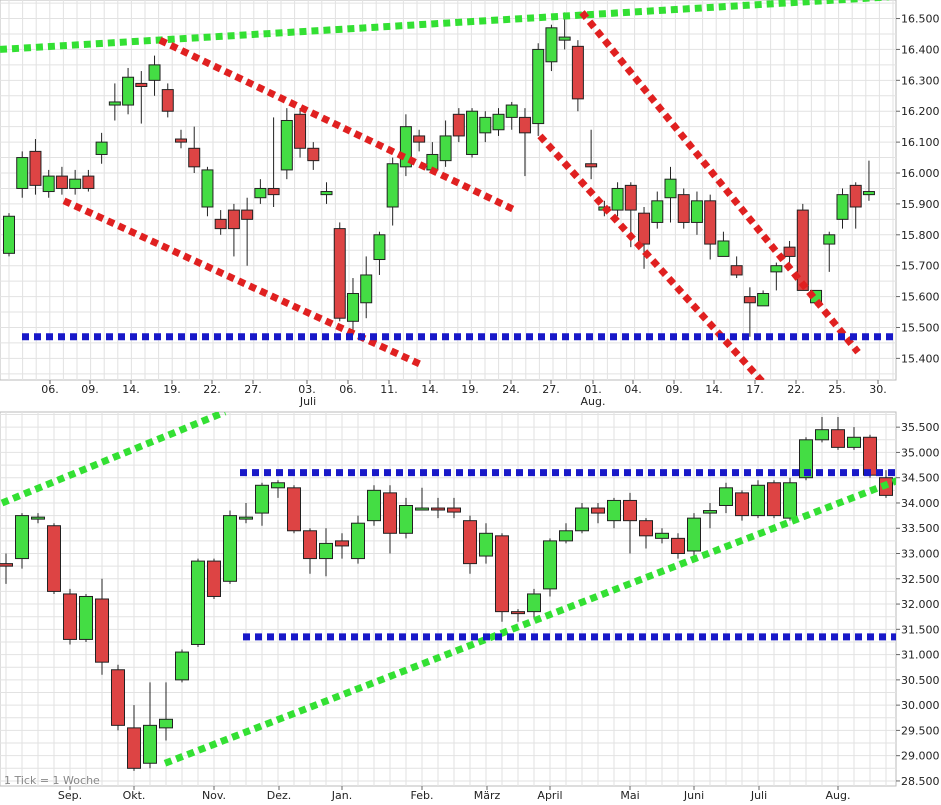 Image resolution: width=941 pixels, height=805 pixels. I want to click on y-tick-label: 15.800, so click(920, 235).